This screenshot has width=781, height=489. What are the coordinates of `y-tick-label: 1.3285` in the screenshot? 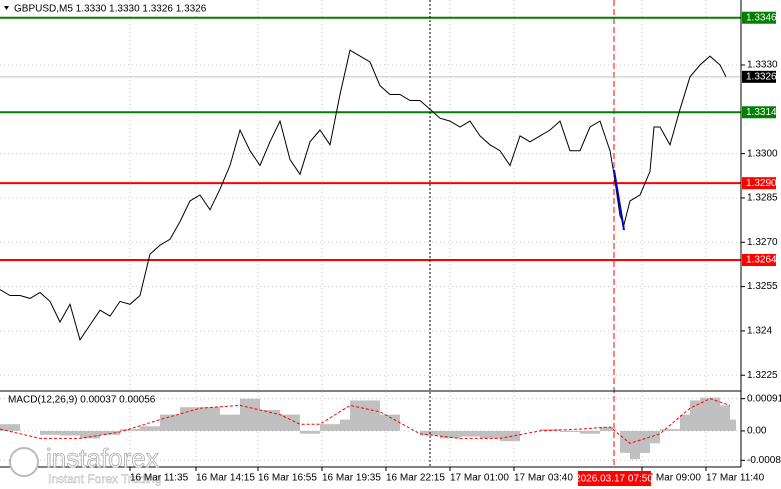 It's located at (762, 198).